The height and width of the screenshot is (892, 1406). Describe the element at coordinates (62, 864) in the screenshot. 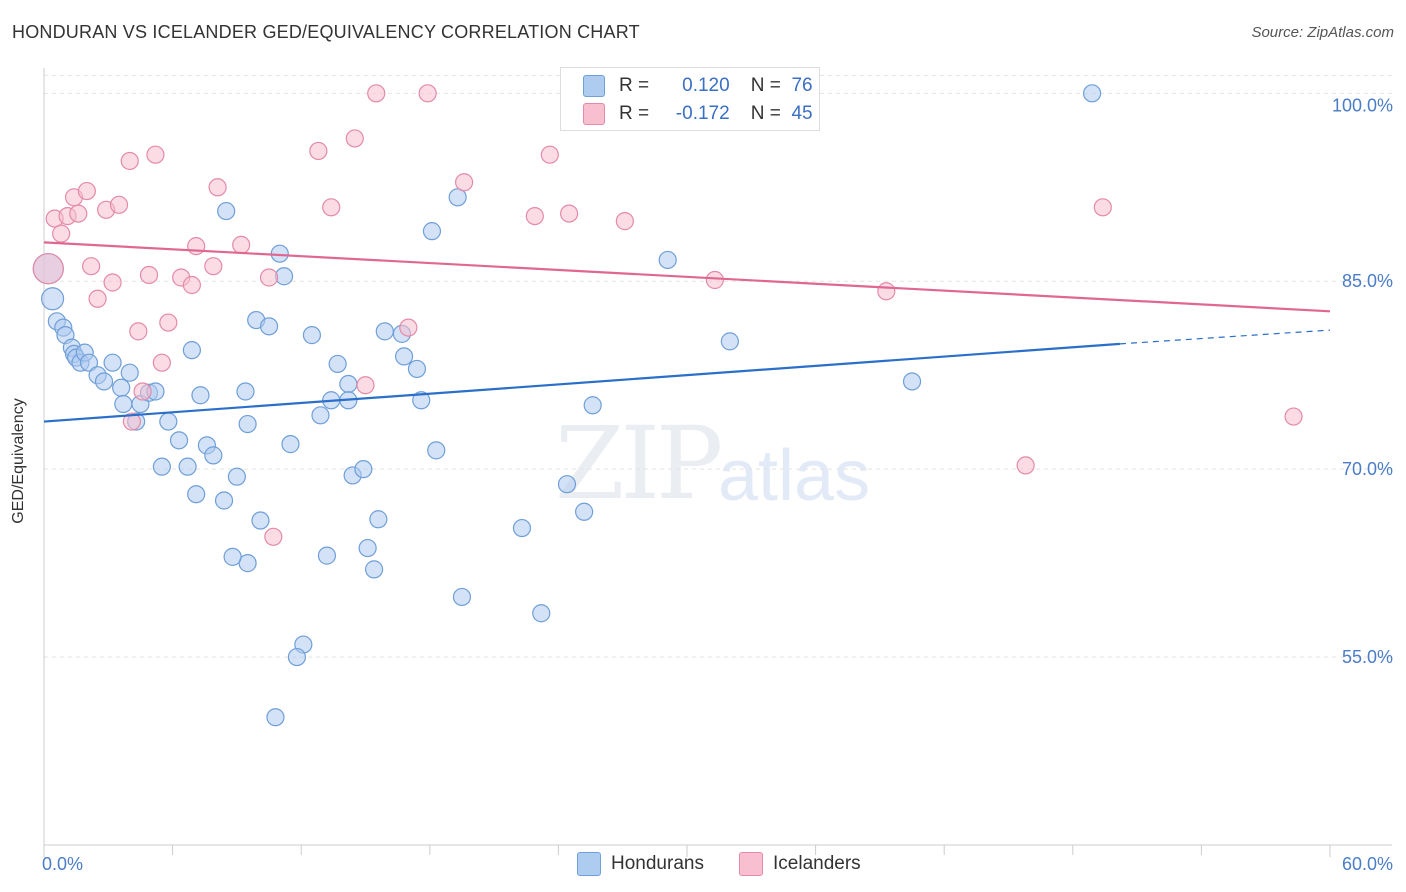

I see `x-tick-label: 0.0%` at that location.